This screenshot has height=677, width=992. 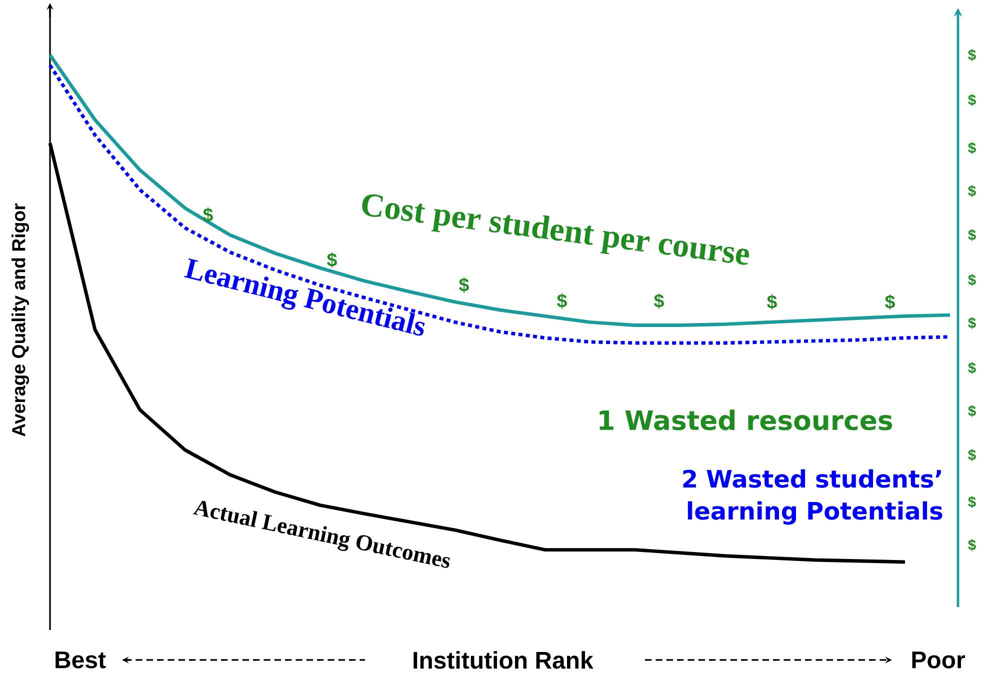 I want to click on text: Poor, so click(x=938, y=660).